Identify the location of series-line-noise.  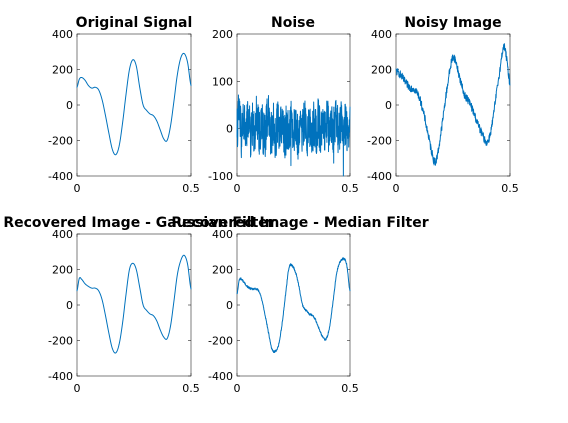
(293, 135).